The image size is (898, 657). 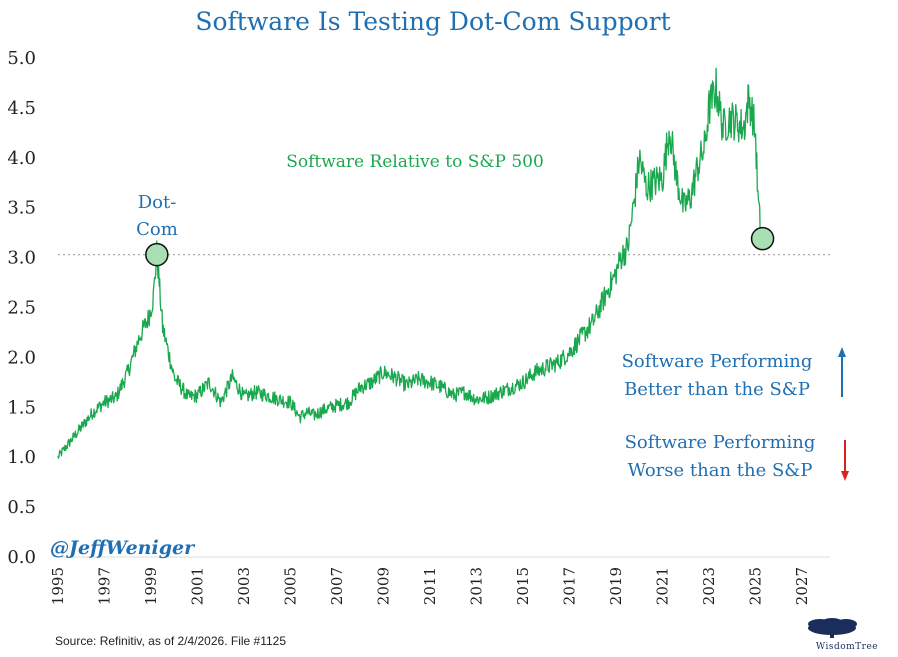 What do you see at coordinates (337, 586) in the screenshot?
I see `x-tick-label: 2007` at bounding box center [337, 586].